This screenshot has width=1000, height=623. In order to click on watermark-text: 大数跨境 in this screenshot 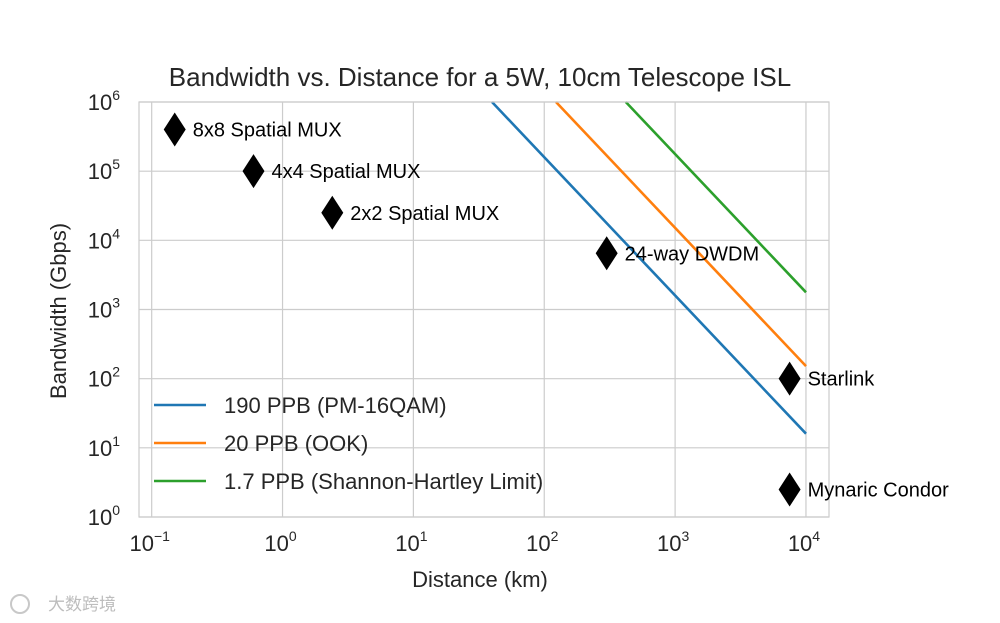, I will do `click(82, 604)`.